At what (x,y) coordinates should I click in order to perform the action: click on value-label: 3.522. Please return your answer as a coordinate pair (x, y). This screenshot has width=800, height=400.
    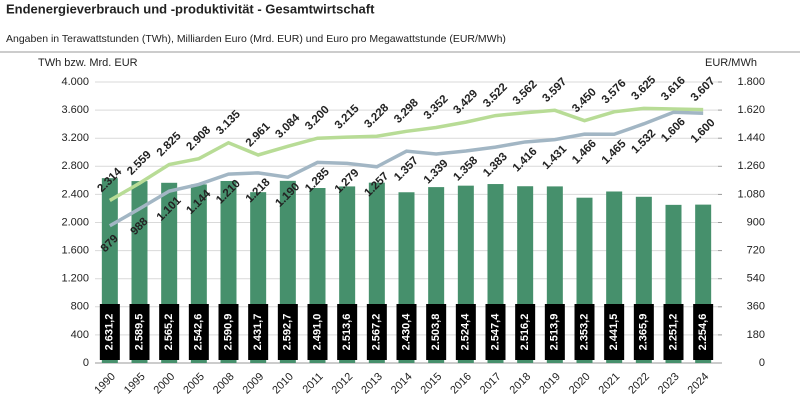
    Looking at the image, I should click on (495, 95).